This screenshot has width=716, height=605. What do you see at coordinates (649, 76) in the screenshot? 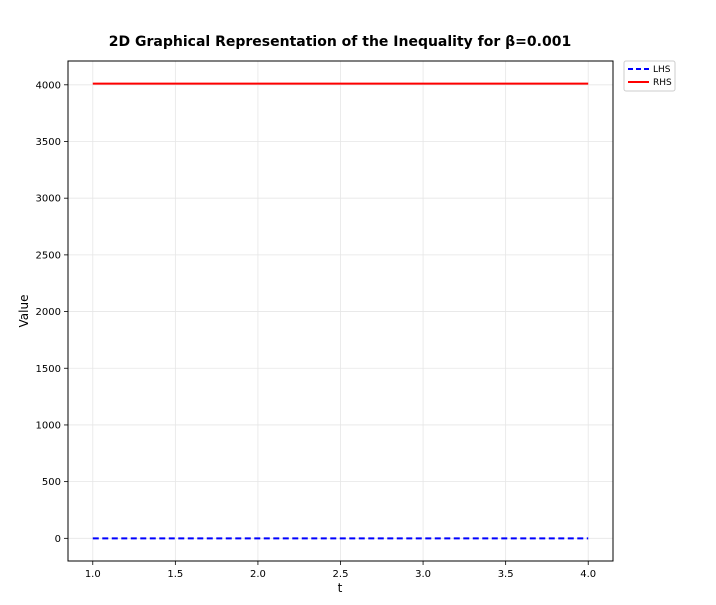
I see `legend: LHS RHS` at bounding box center [649, 76].